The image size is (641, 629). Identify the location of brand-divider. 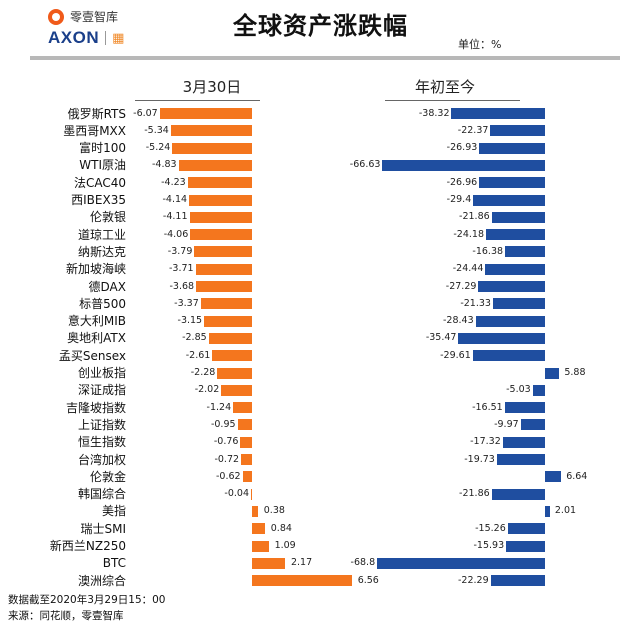
(106, 38).